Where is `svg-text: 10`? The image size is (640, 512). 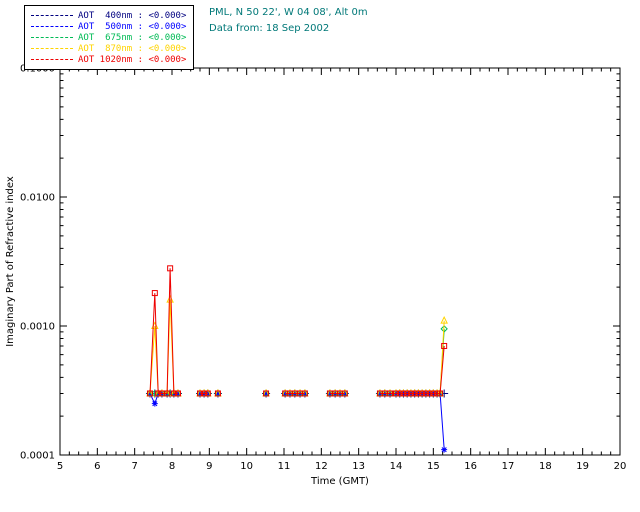 svg-text: 10 is located at coordinates (246, 466).